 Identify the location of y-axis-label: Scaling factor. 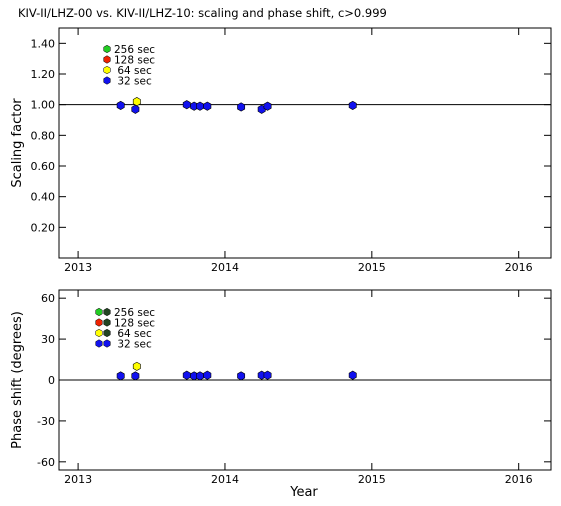
(17, 143).